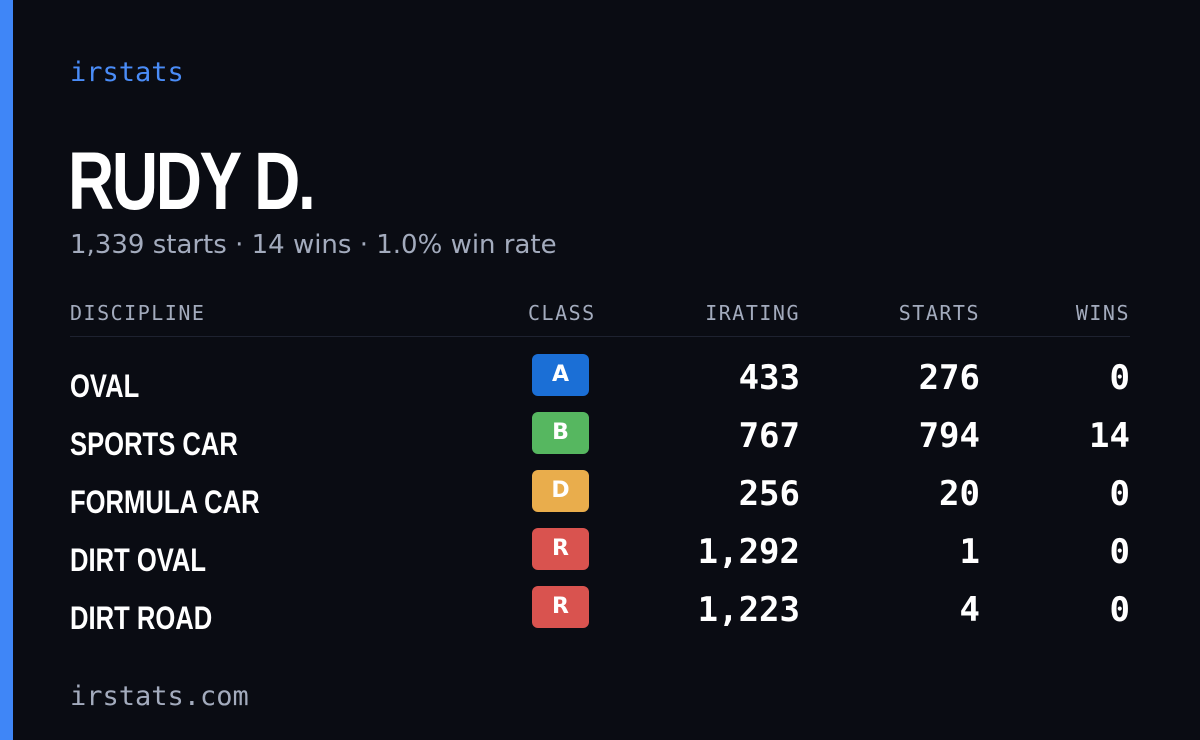 The height and width of the screenshot is (740, 1200). What do you see at coordinates (141, 618) in the screenshot?
I see `discipline-name: DIRT ROAD` at bounding box center [141, 618].